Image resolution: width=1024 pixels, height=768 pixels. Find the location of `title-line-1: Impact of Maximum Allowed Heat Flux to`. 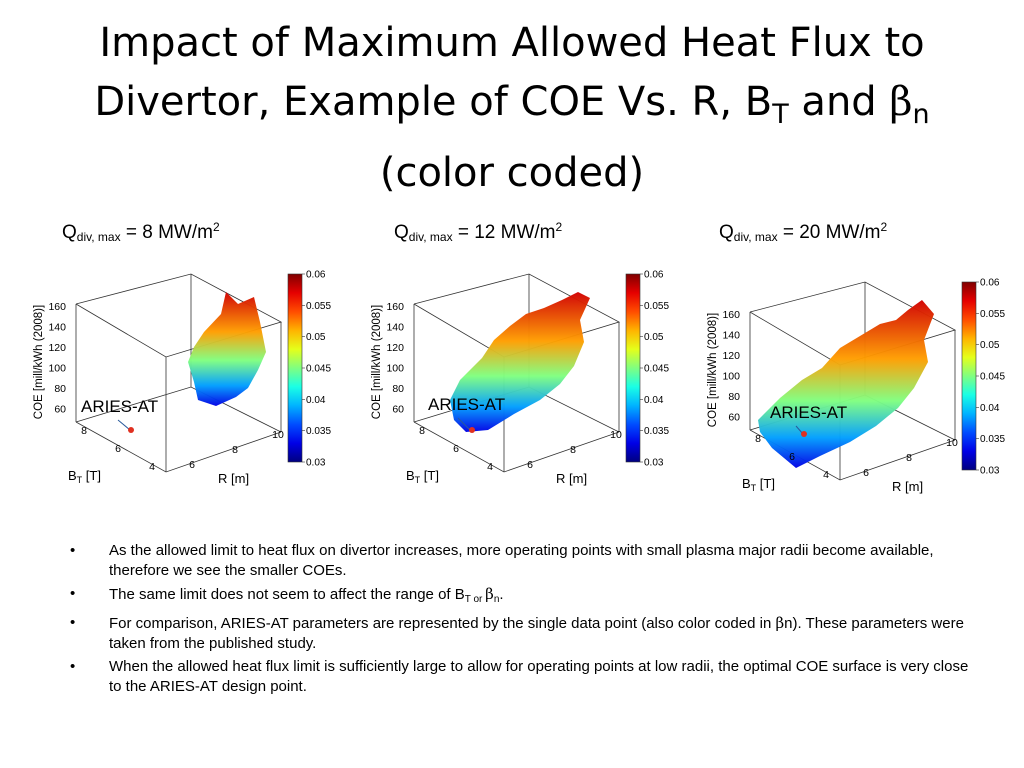

title-line-1: Impact of Maximum Allowed Heat Flux to is located at coordinates (512, 43).